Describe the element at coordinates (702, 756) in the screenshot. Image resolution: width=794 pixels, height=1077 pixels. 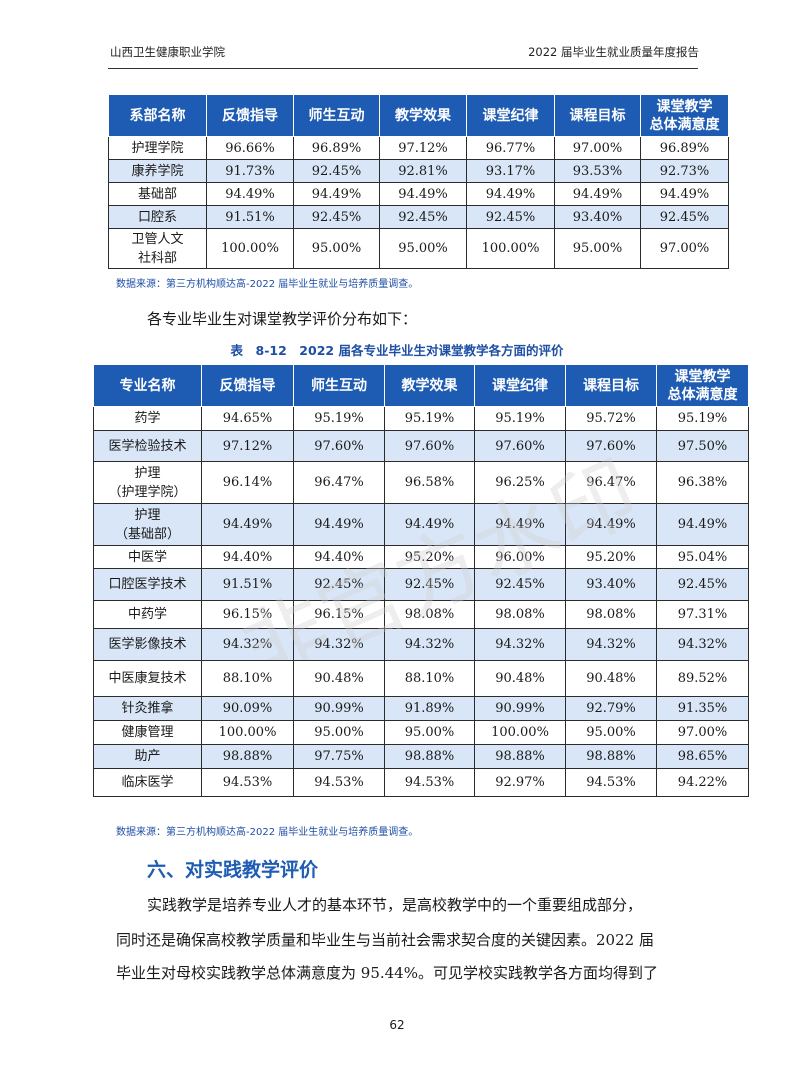
I see `value-cell: 98.65%` at that location.